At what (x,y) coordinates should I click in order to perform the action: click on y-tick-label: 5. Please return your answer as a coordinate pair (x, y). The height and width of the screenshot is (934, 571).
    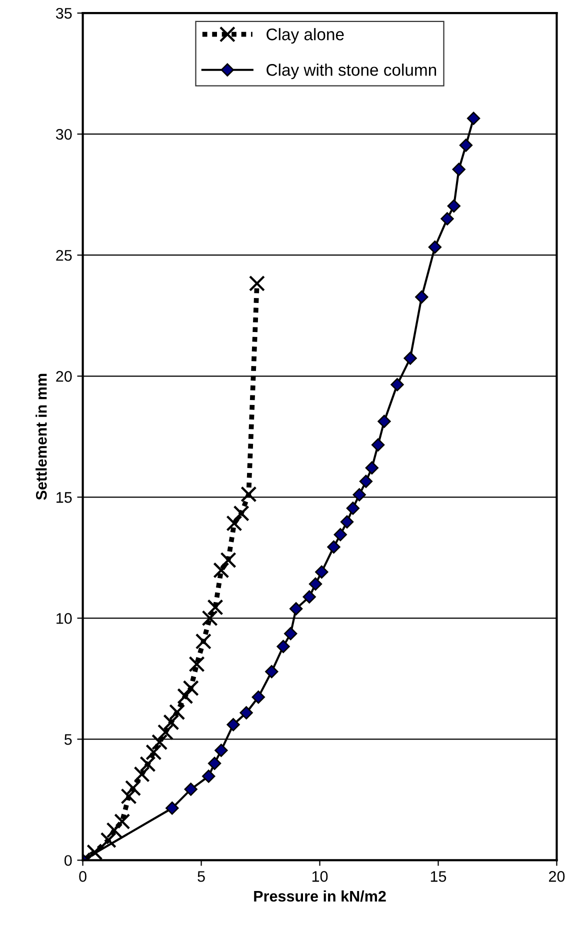
    Looking at the image, I should click on (68, 739).